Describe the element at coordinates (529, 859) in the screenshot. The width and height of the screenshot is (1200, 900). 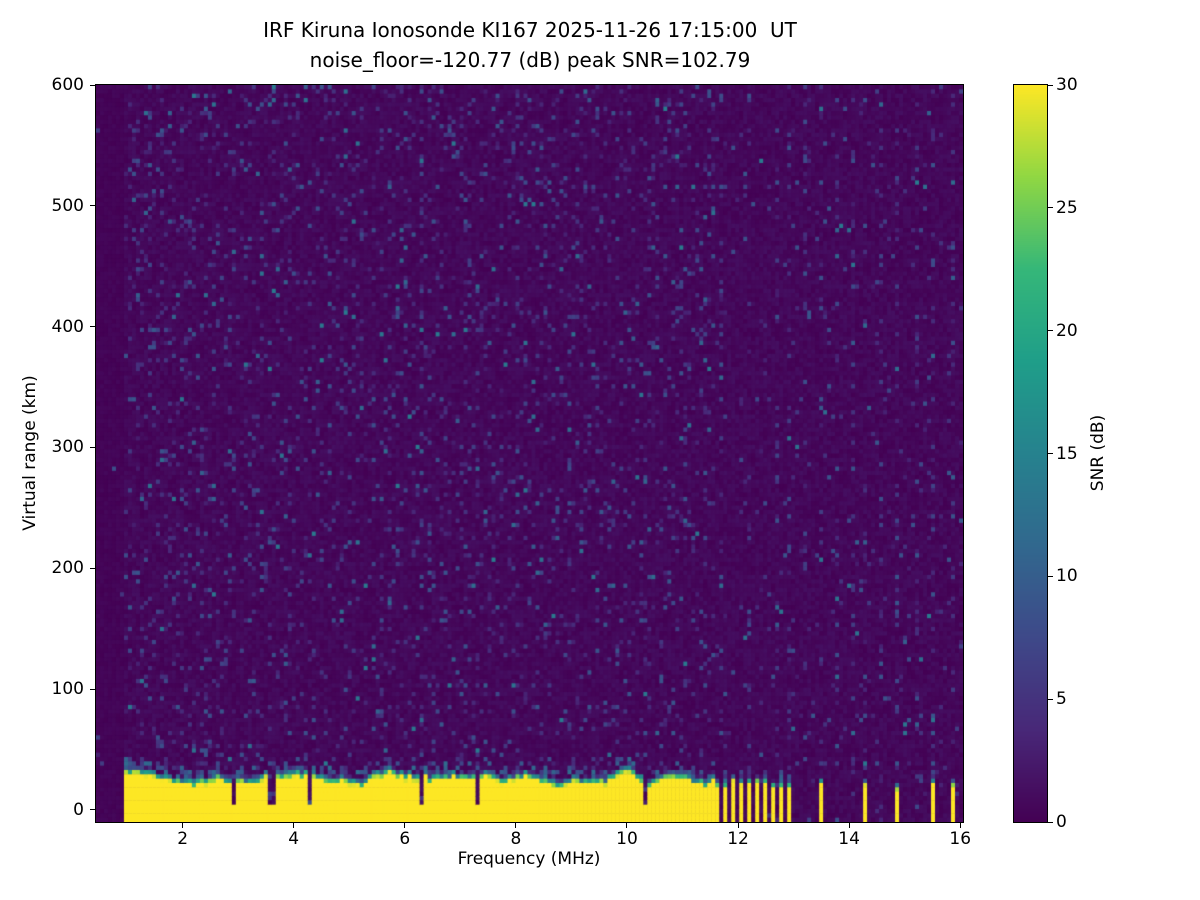
I see `x-axis-label: Frequency (MHz)` at that location.